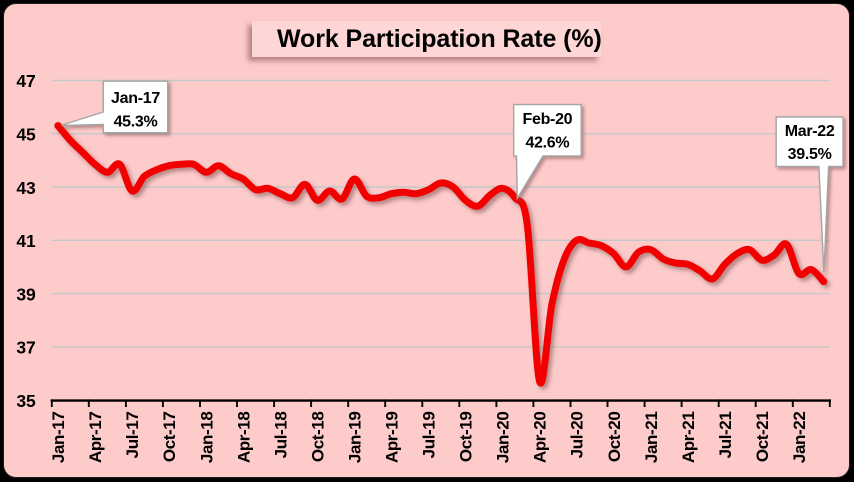  Describe the element at coordinates (26, 294) in the screenshot. I see `svg-text: 39` at that location.